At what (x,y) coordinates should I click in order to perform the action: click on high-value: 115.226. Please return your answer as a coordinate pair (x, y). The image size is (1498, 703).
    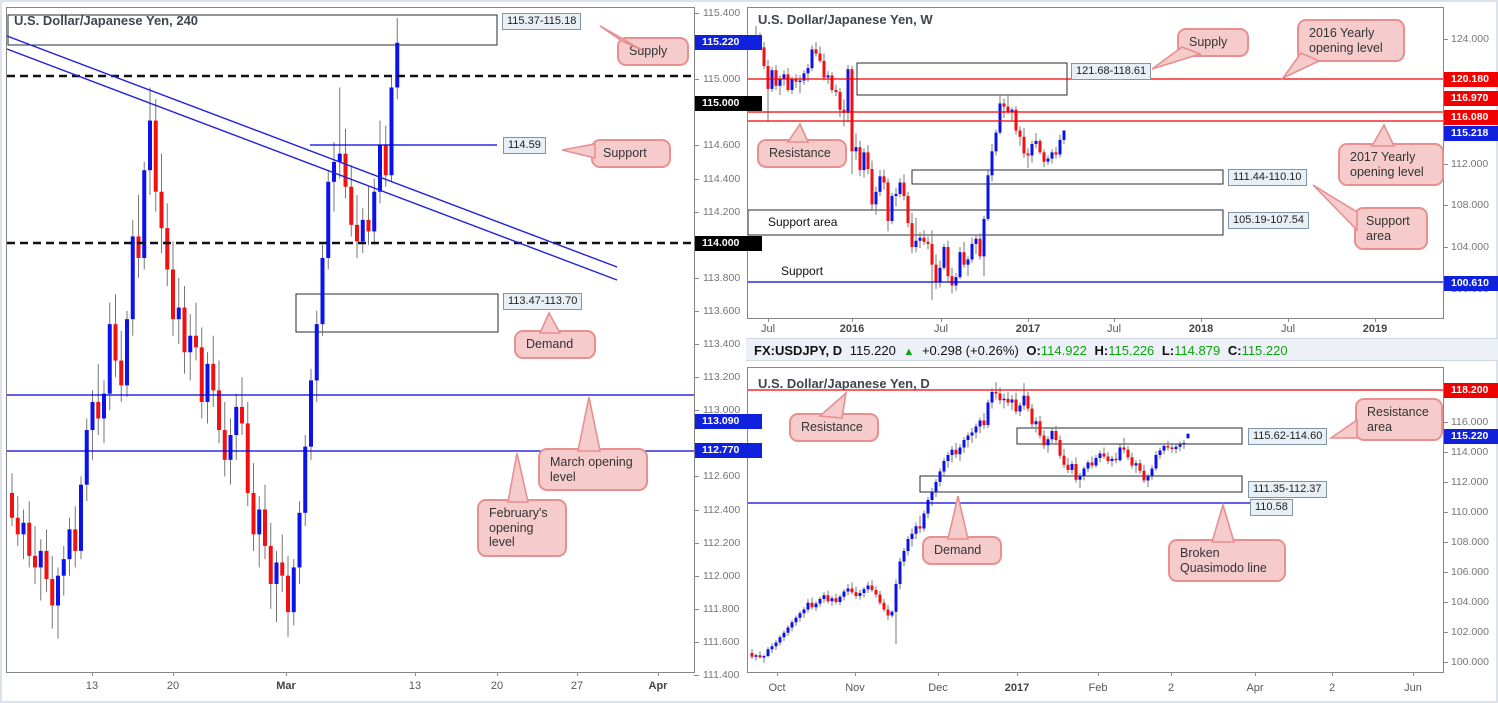
    Looking at the image, I should click on (1131, 350).